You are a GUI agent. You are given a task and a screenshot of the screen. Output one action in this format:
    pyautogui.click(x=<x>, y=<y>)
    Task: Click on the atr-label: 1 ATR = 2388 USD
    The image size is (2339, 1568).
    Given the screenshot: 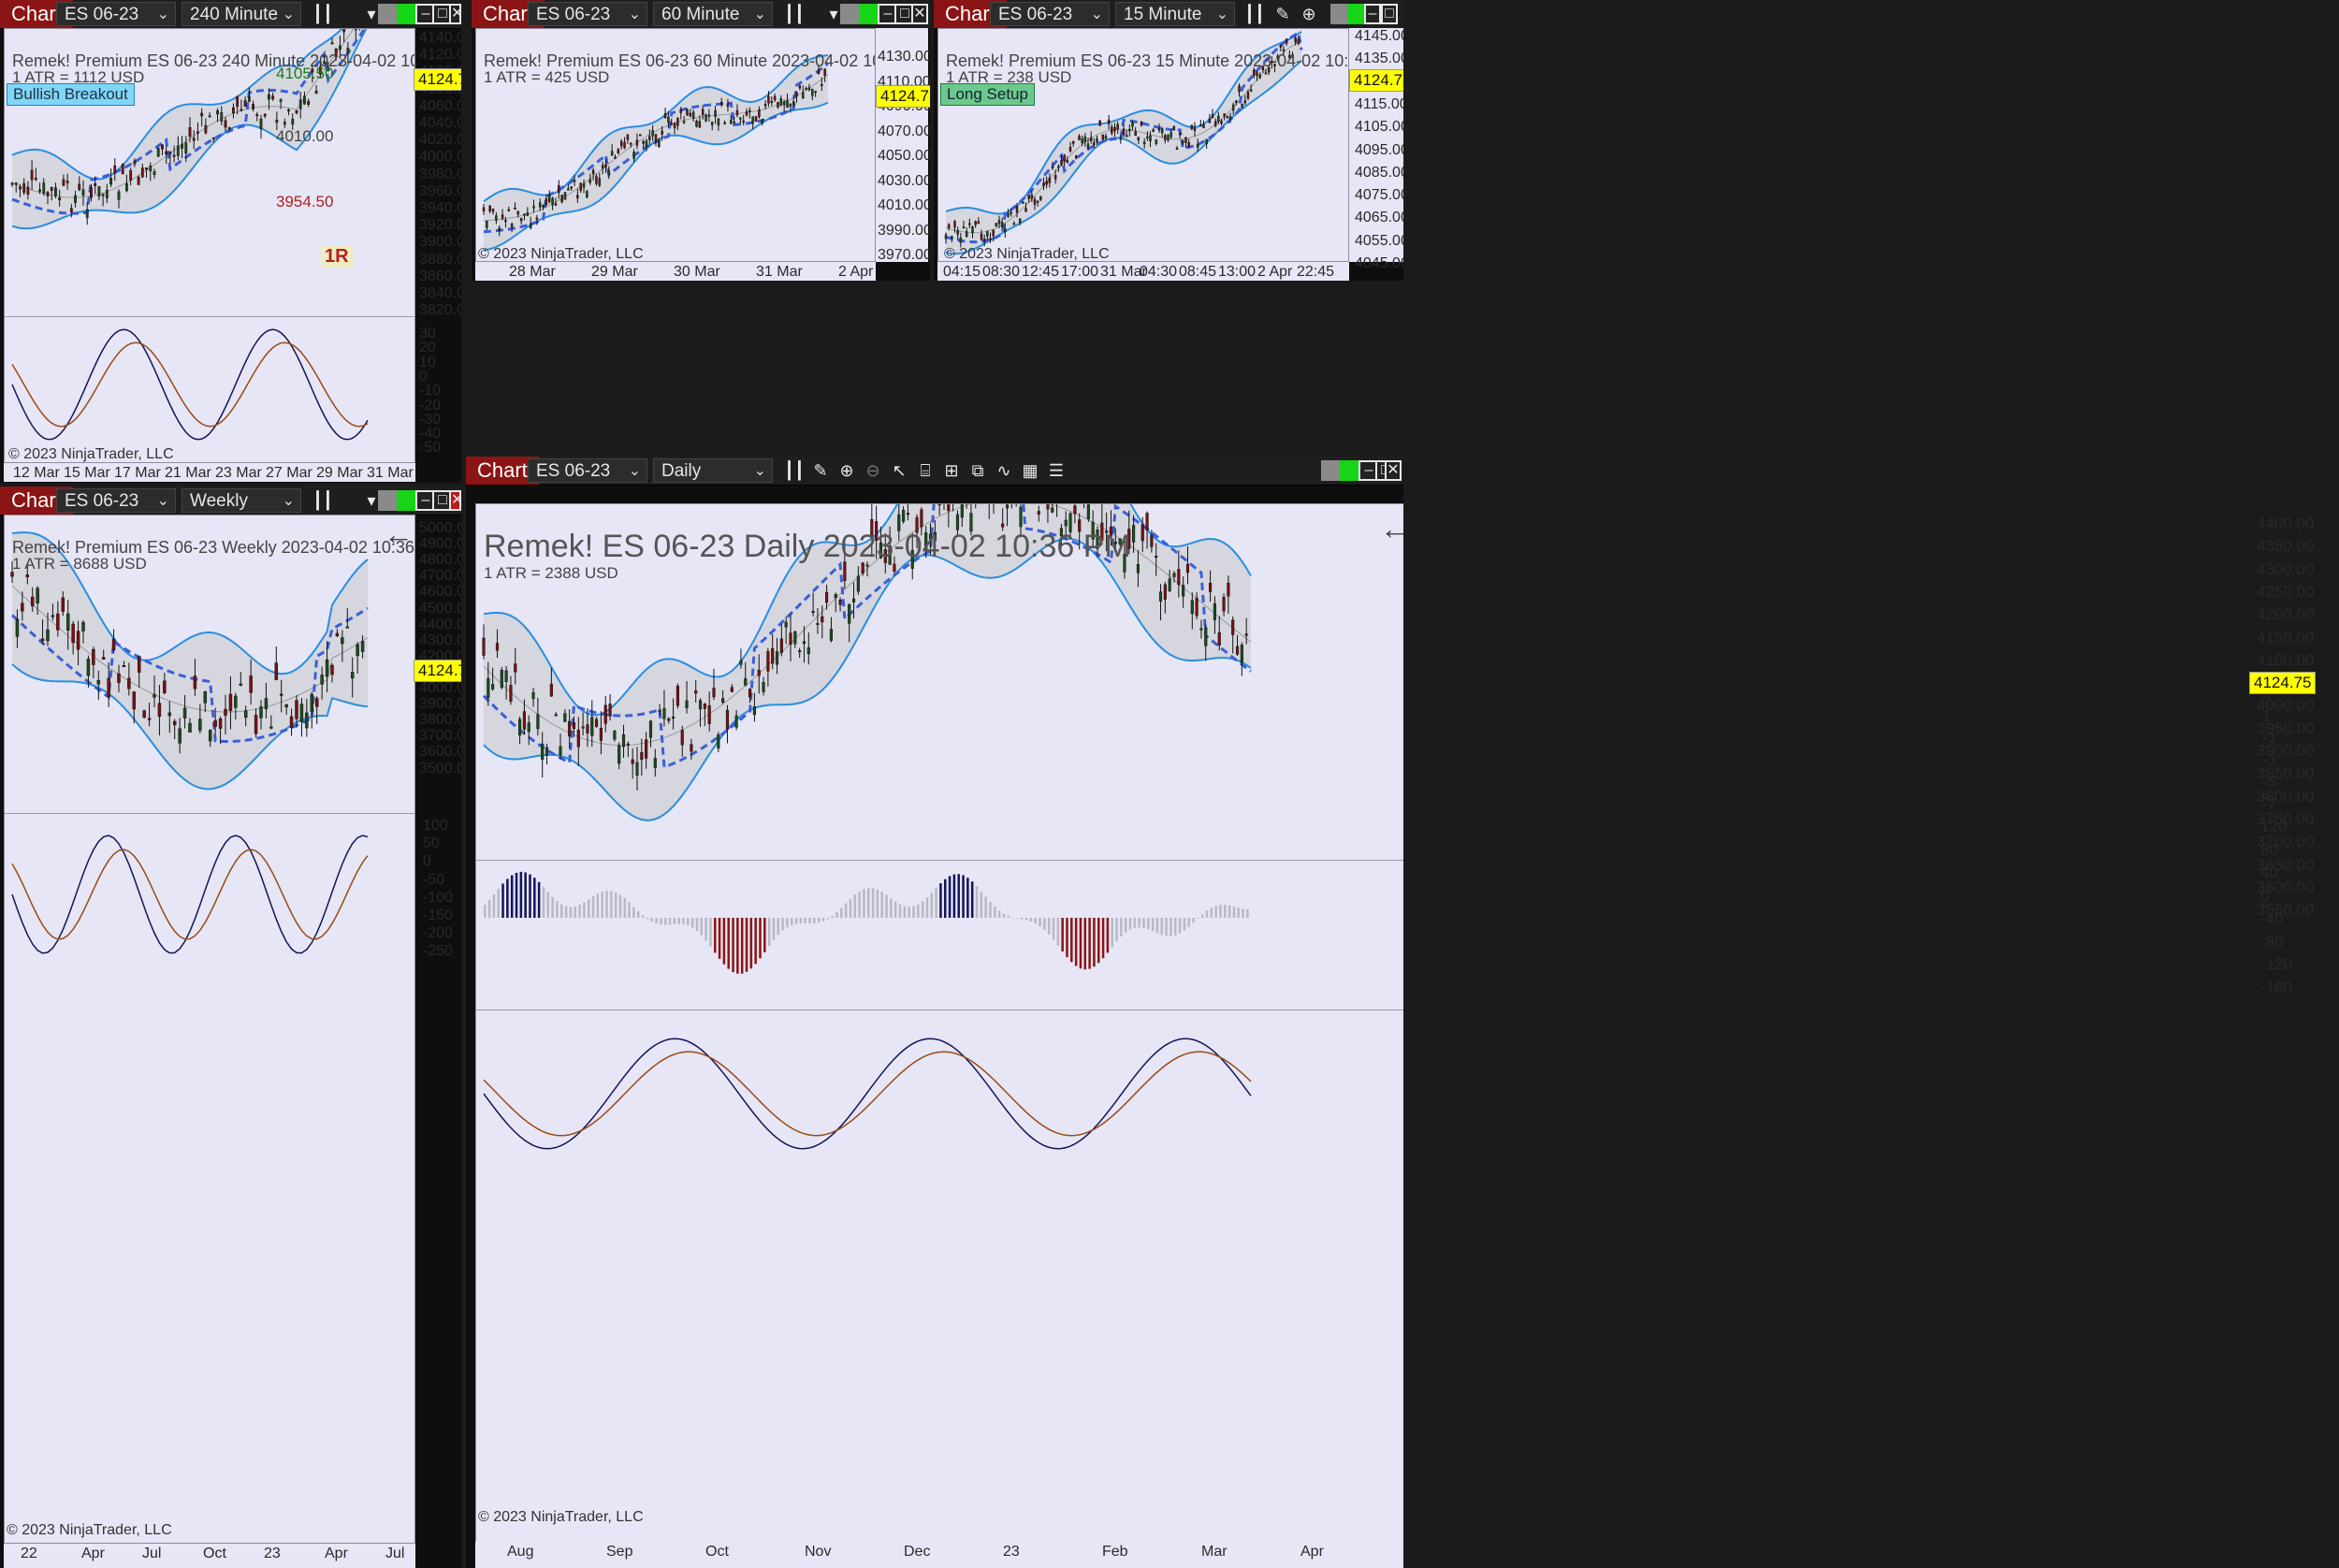 What is the action you would take?
    pyautogui.click(x=551, y=573)
    